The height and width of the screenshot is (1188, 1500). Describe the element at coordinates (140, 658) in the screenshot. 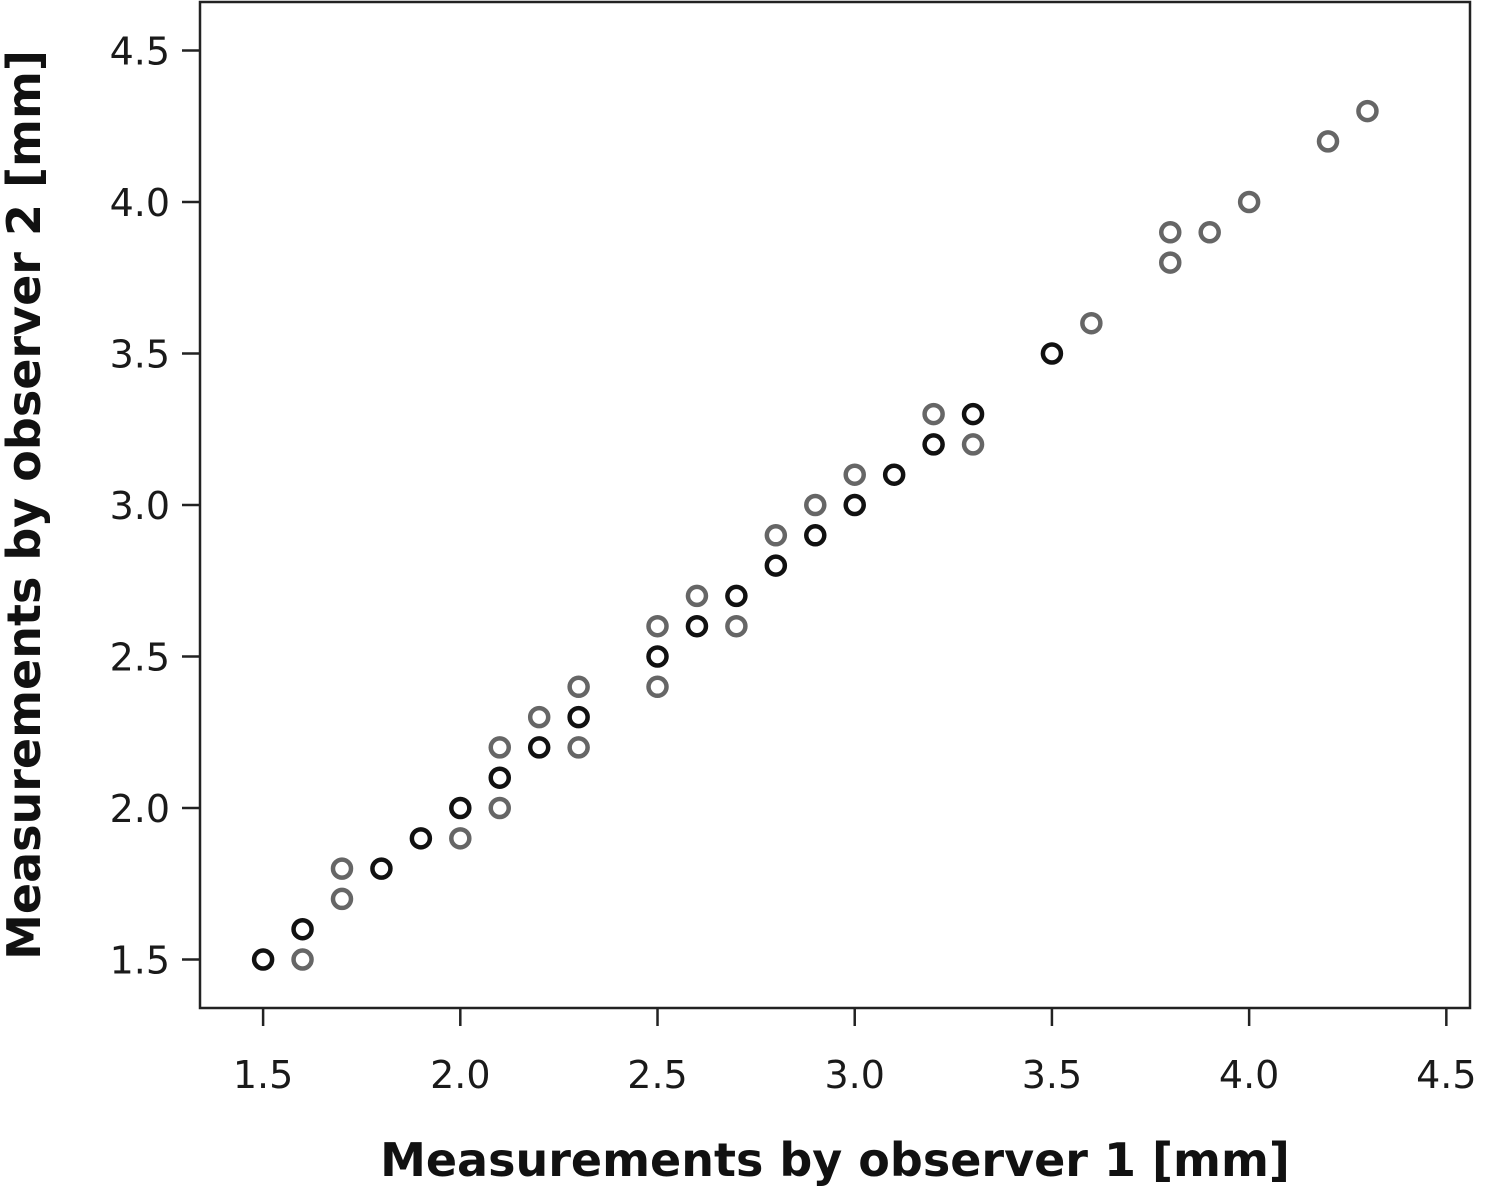

I see `y-tick-label: 2.5` at that location.